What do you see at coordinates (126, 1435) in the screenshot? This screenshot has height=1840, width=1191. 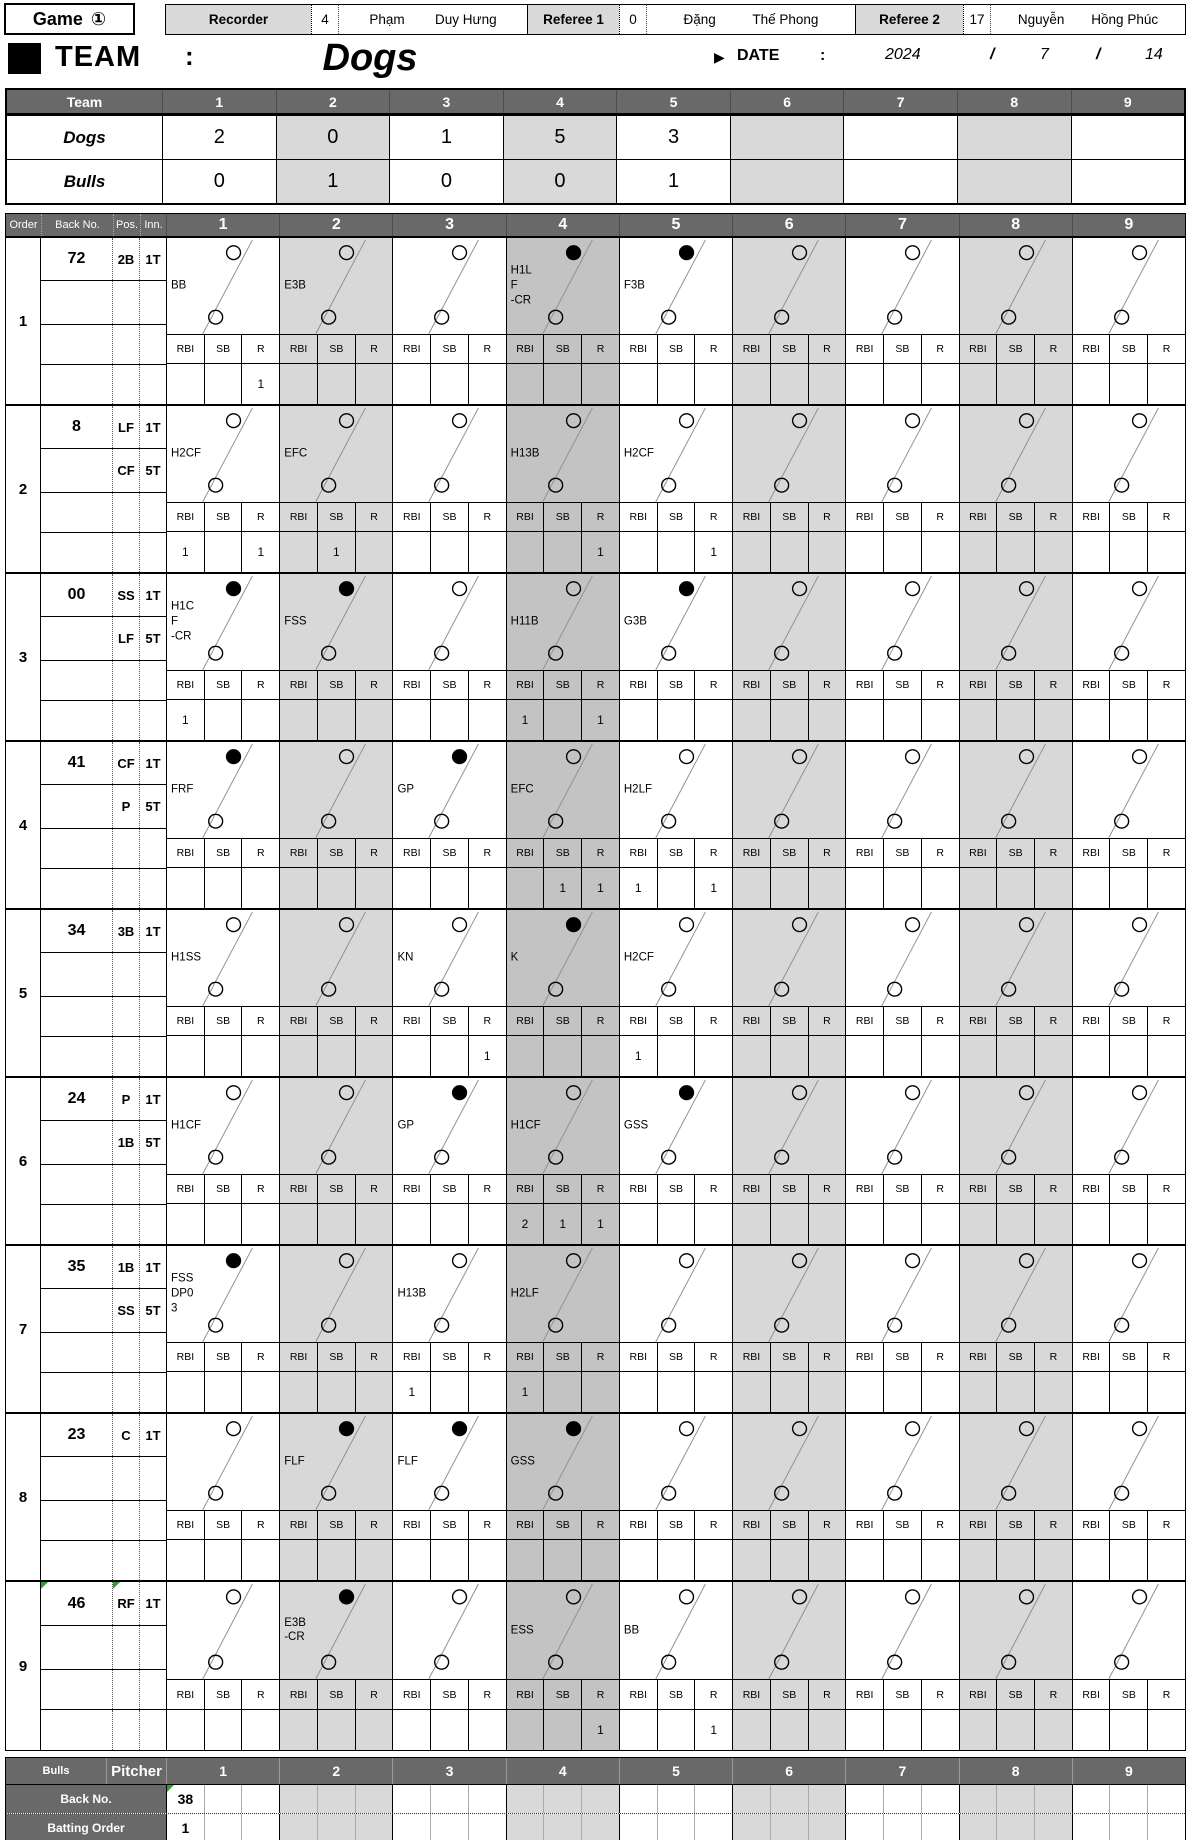 I see `position-cell: C` at bounding box center [126, 1435].